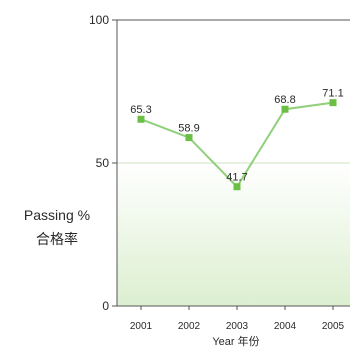 The height and width of the screenshot is (352, 350). I want to click on data-point-label: 65.3, so click(140, 110).